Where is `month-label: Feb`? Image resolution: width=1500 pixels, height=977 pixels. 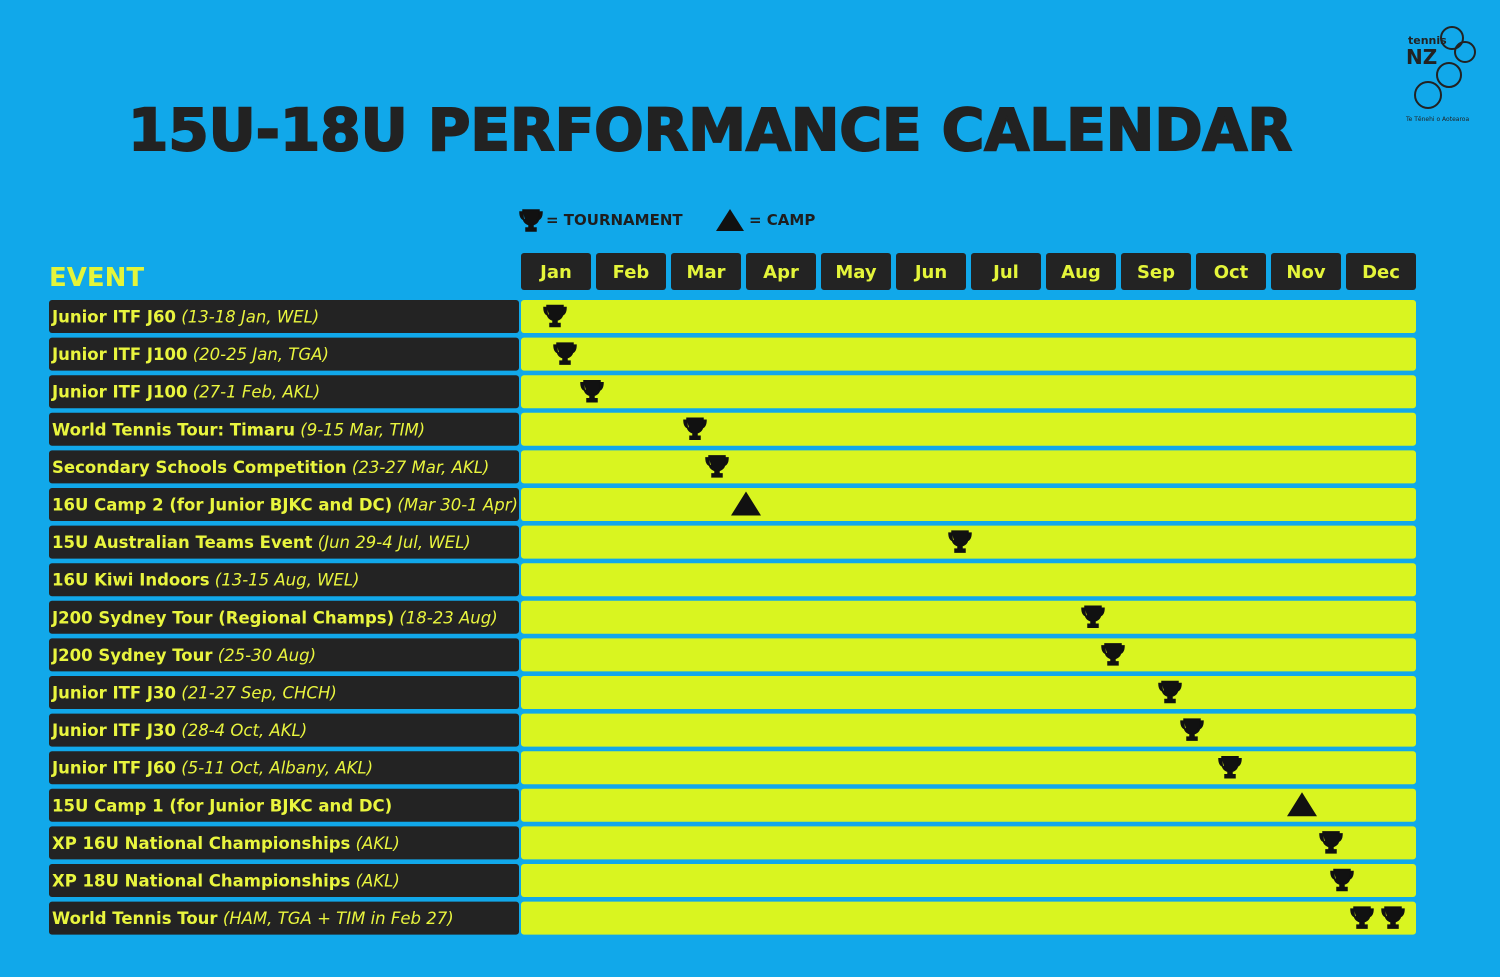
month-label: Feb is located at coordinates (631, 272).